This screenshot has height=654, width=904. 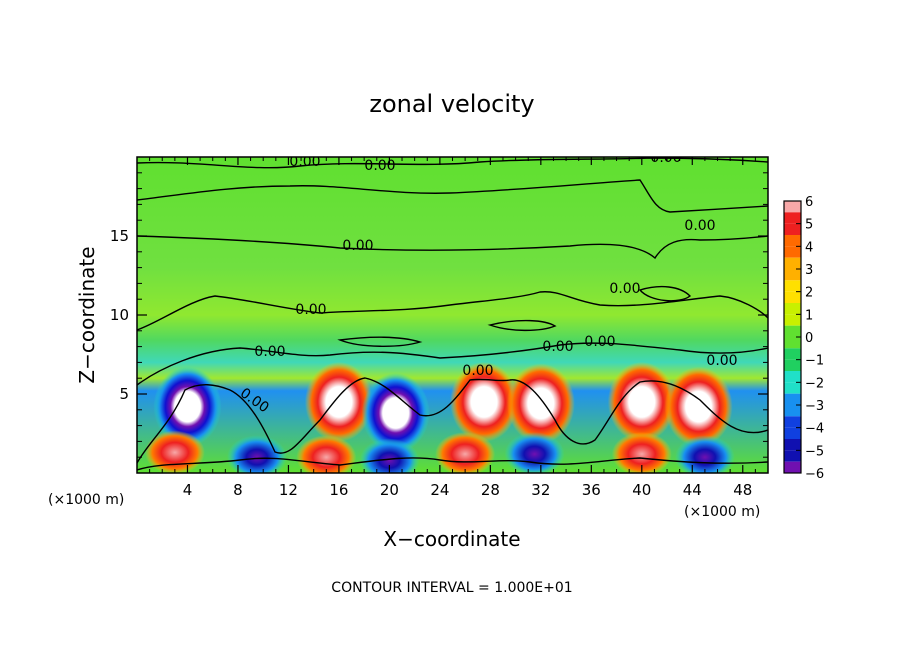 What do you see at coordinates (803, 338) in the screenshot?
I see `colorbar: 6 5 4 3 2 1 0 −1 −2 −3 −4 −5 −6` at bounding box center [803, 338].